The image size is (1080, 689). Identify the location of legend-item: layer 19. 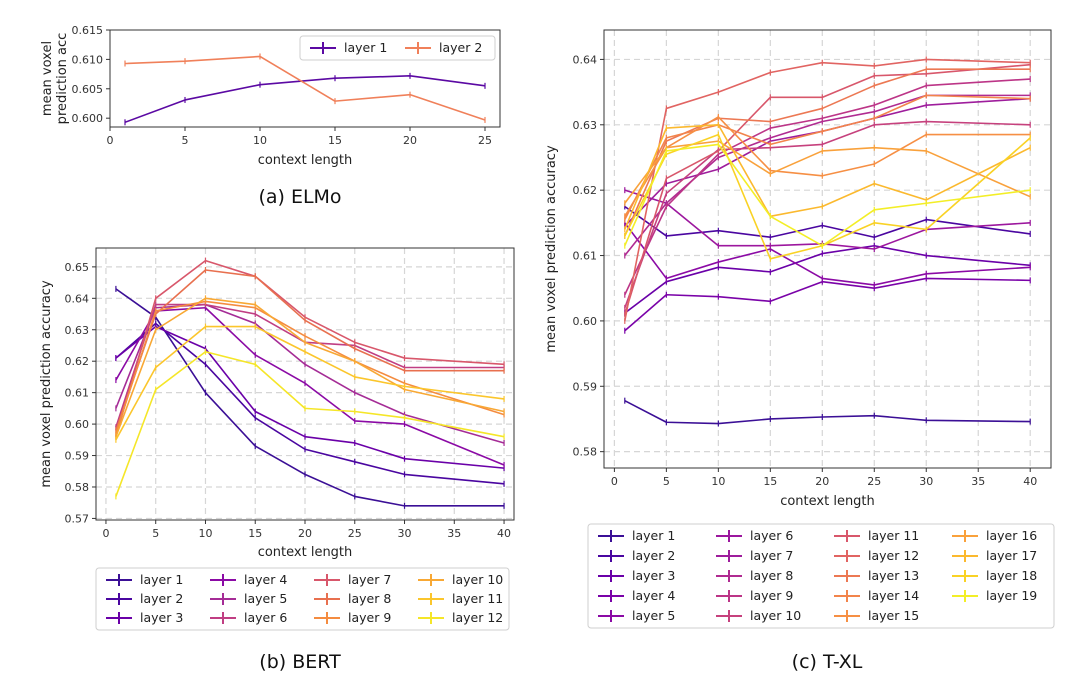
(994, 595).